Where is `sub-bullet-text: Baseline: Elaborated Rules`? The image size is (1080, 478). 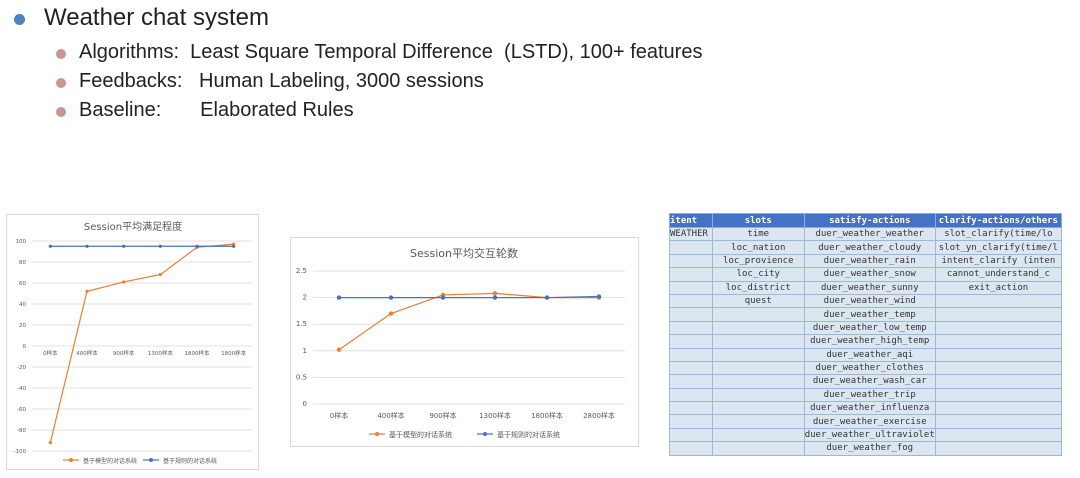 sub-bullet-text: Baseline: Elaborated Rules is located at coordinates (216, 110).